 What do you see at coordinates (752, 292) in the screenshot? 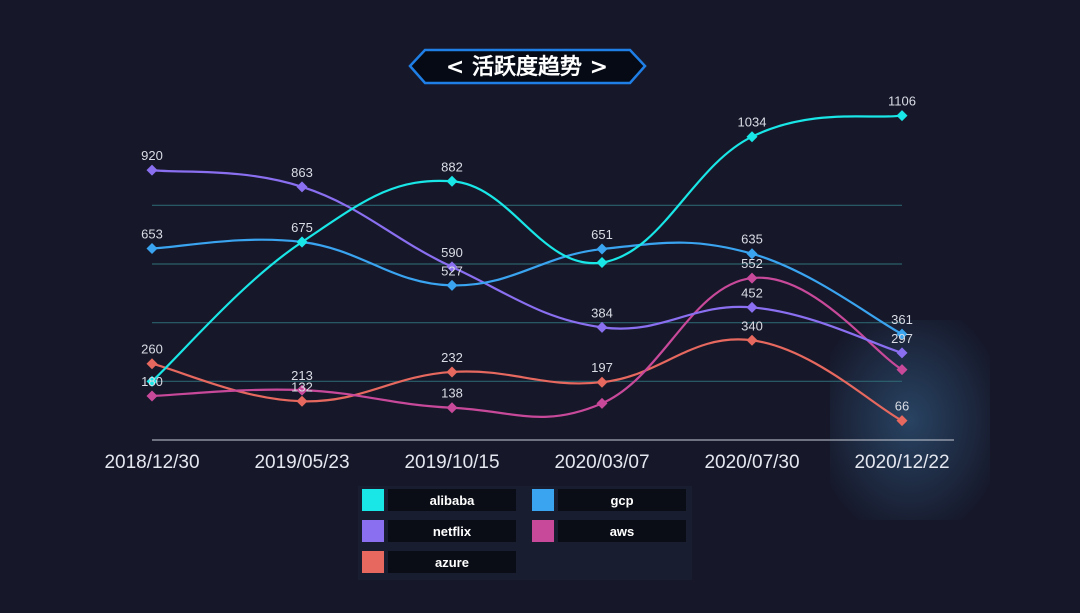
I see `data-label-netflix: 452` at bounding box center [752, 292].